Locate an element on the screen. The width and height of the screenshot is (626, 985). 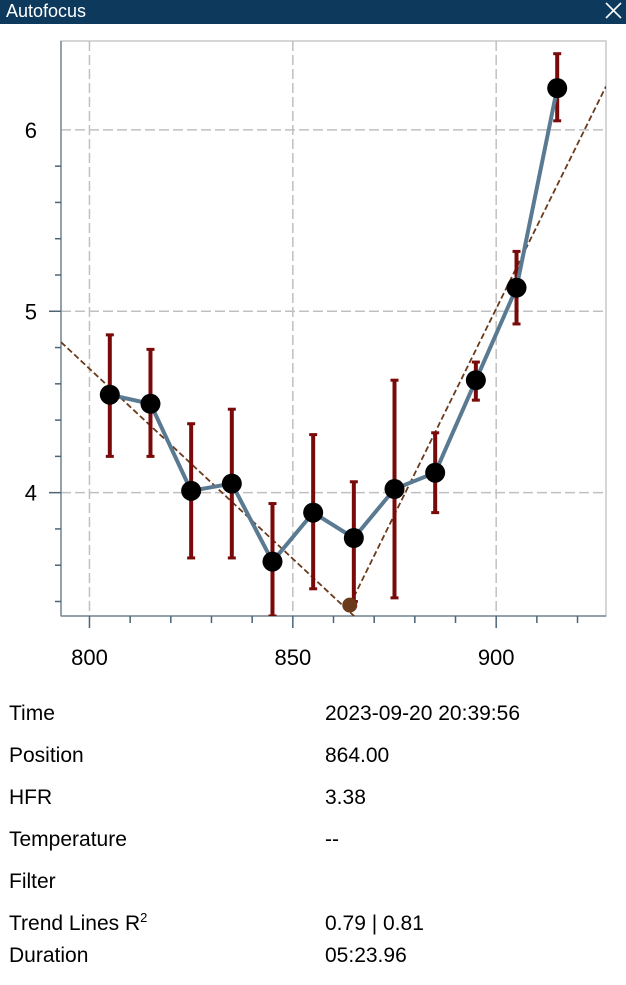
minimum-point is located at coordinates (350, 605).